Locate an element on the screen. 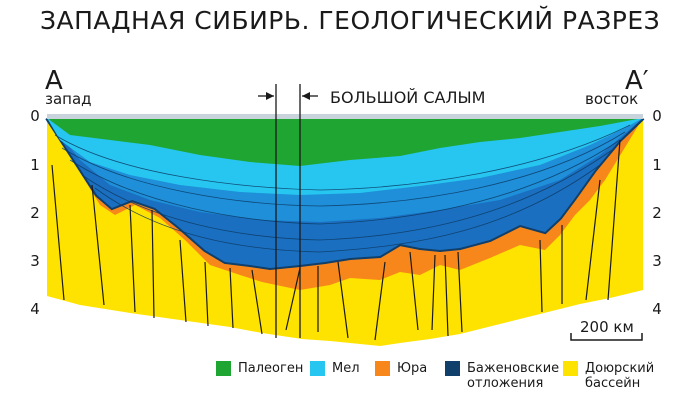 The image size is (700, 409). legend-paleogene: Палеоген is located at coordinates (259, 368).